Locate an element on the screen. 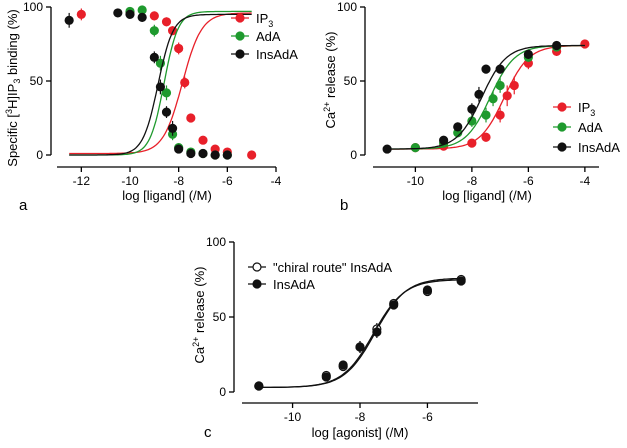 This screenshot has width=627, height=448. legend: "chiral route" InsAdA InsAdA is located at coordinates (320, 276).